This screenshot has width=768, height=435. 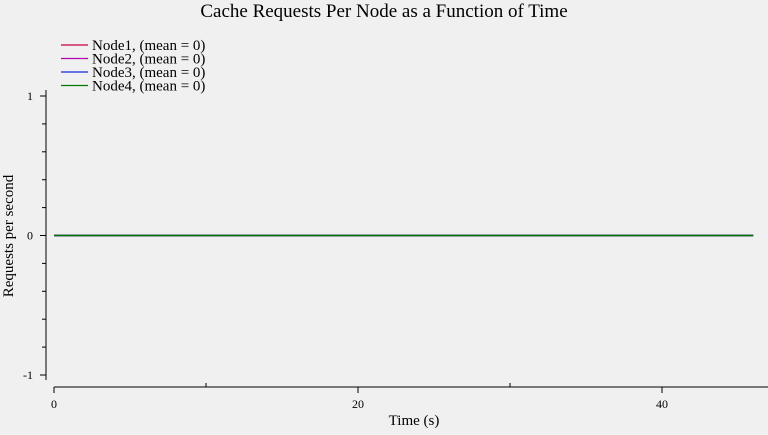 What do you see at coordinates (9, 235) in the screenshot?
I see `y-axis-label: Requests per second` at bounding box center [9, 235].